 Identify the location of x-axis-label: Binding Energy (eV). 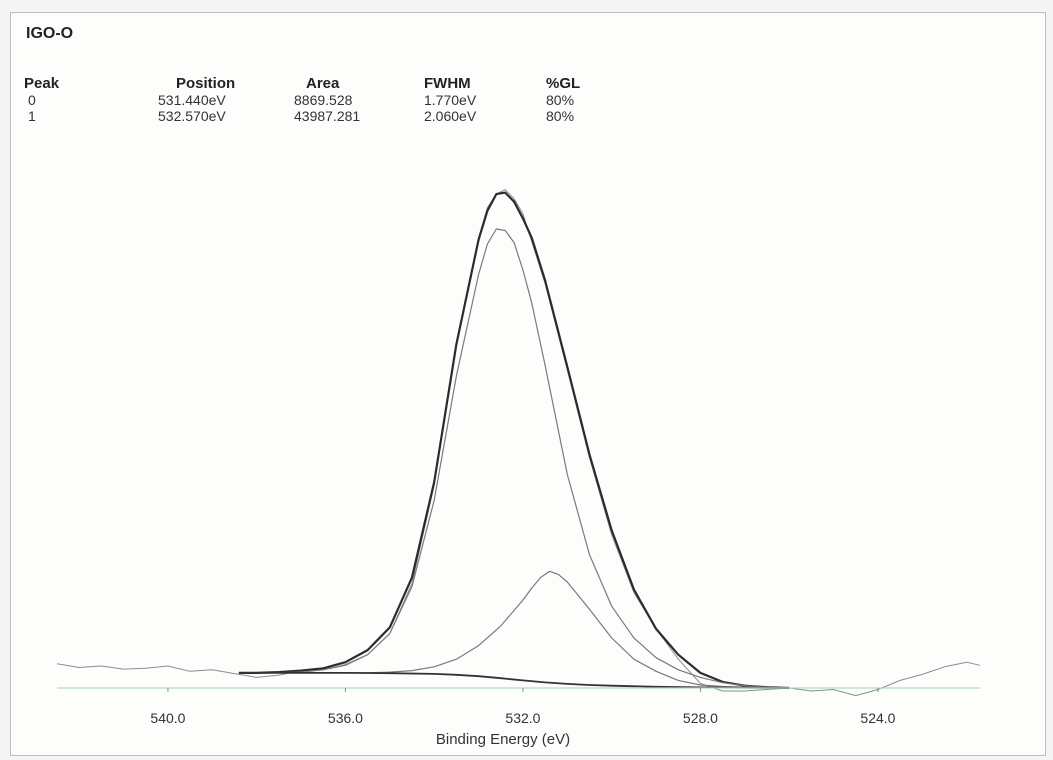
(503, 739).